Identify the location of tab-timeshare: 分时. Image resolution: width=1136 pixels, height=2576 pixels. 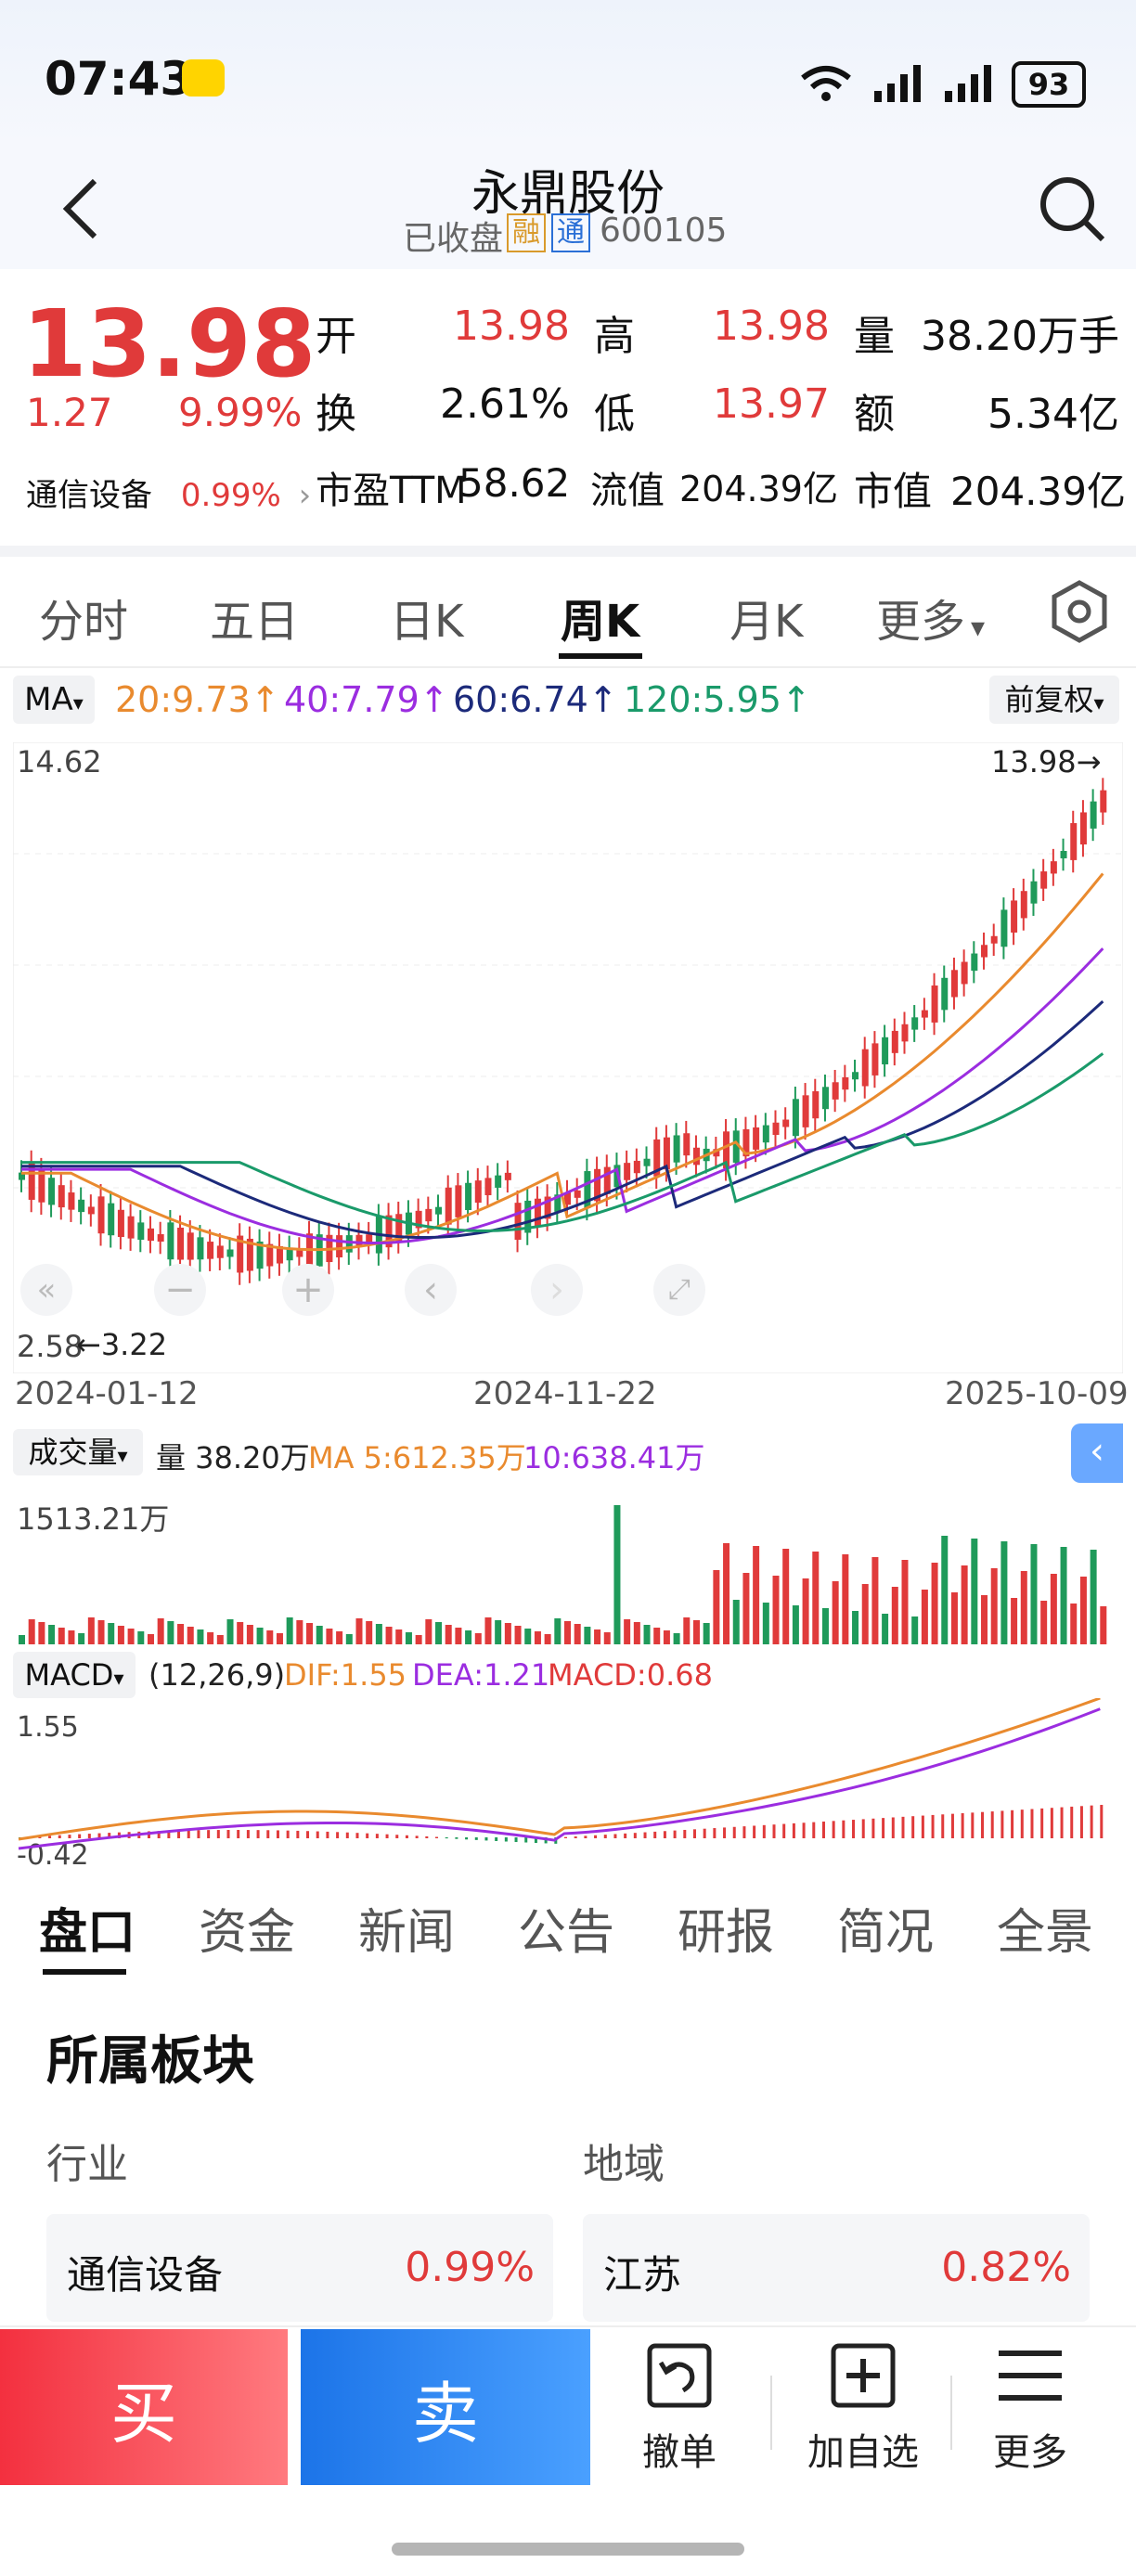
(84, 622).